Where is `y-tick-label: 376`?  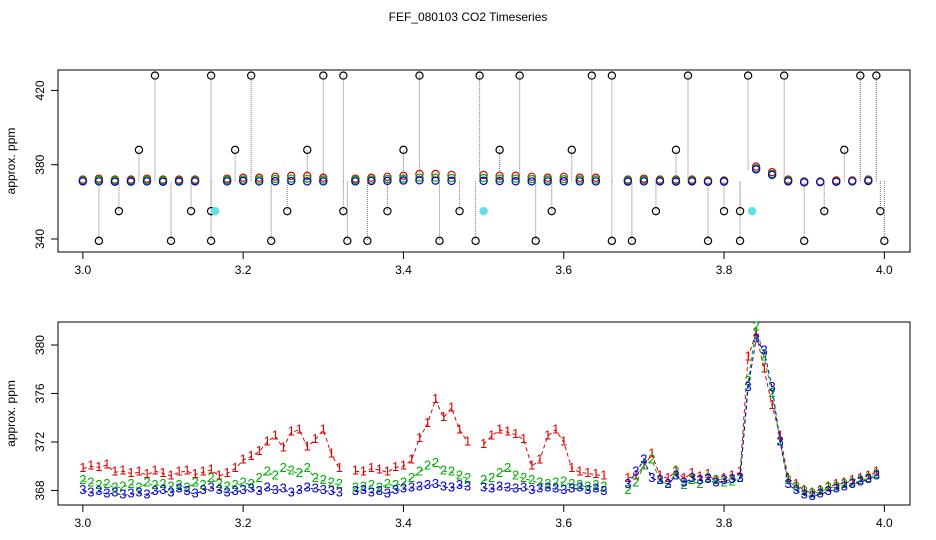 y-tick-label: 376 is located at coordinates (40, 393).